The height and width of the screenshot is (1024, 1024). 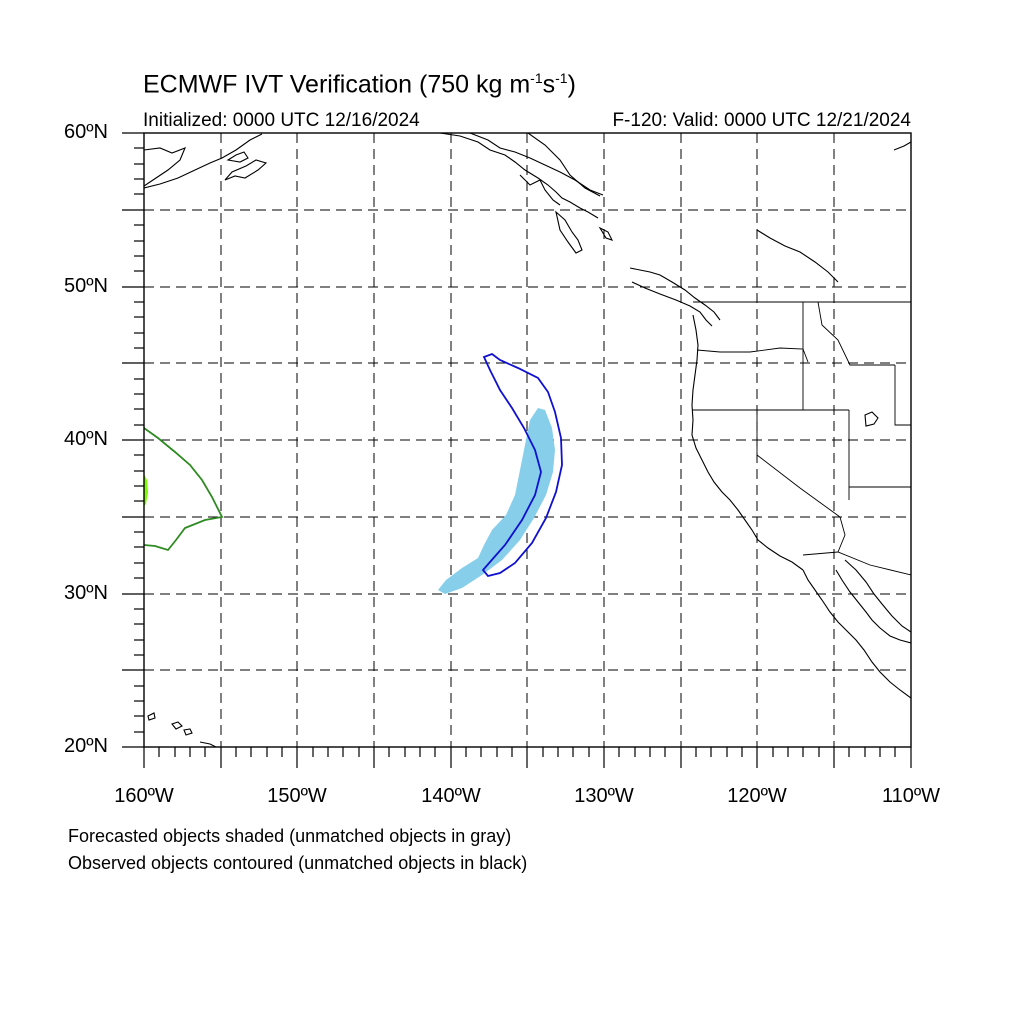 What do you see at coordinates (757, 796) in the screenshot?
I see `lon-label-120w: 120ºW` at bounding box center [757, 796].